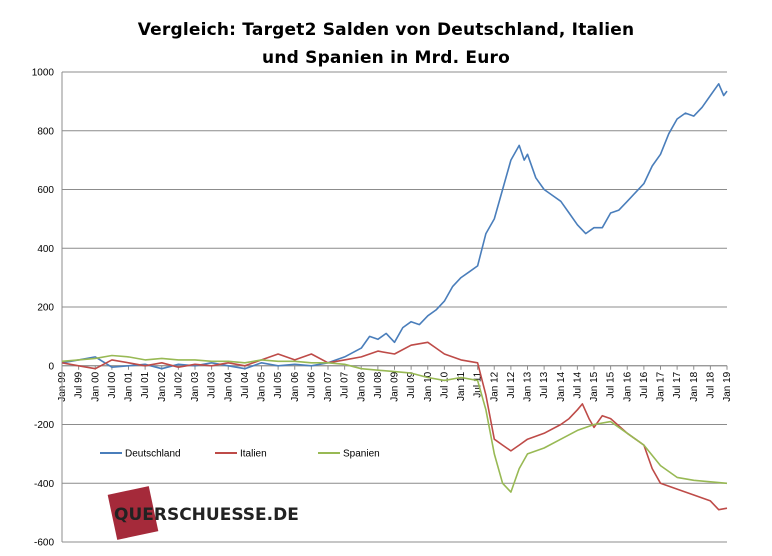 The height and width of the screenshot is (556, 772). I want to click on chart-title-line2: und Spanien in Mrd. Euro, so click(386, 58).